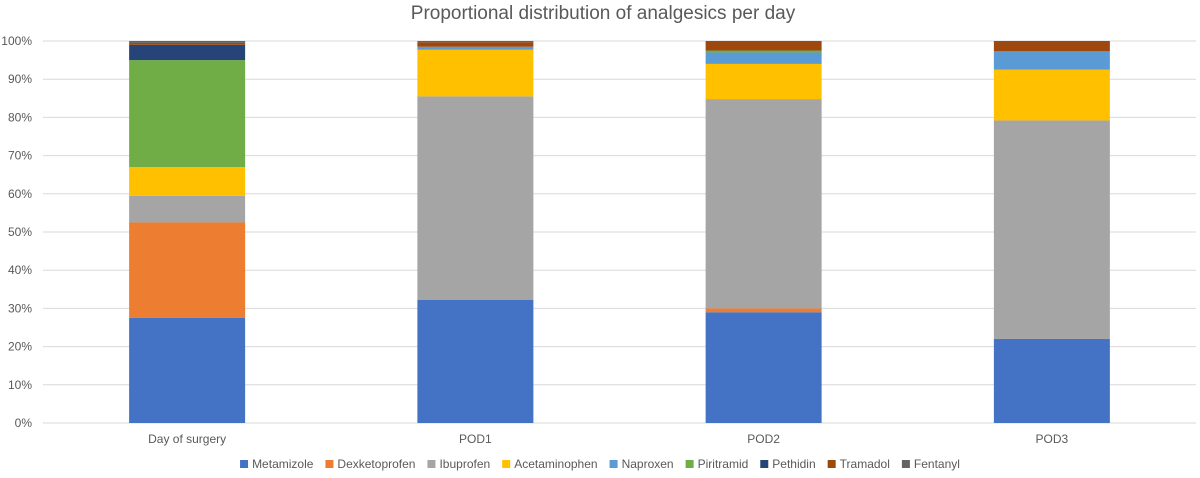 This screenshot has width=1200, height=478. What do you see at coordinates (20, 156) in the screenshot?
I see `y-tick-label: 70%` at bounding box center [20, 156].